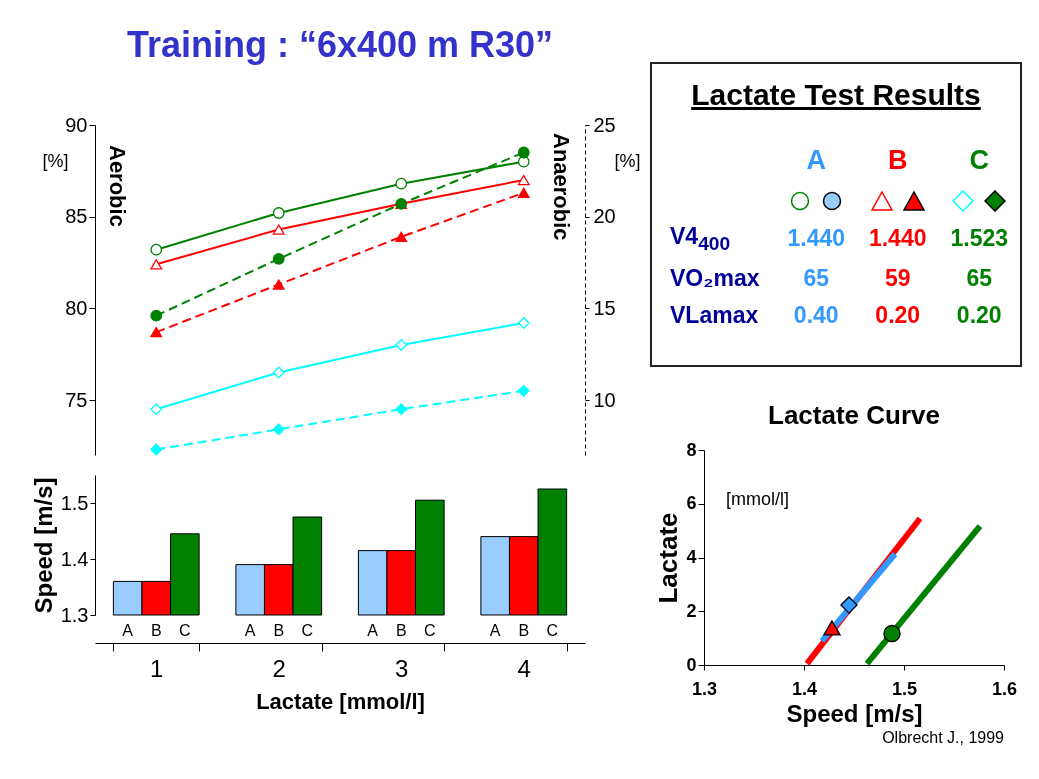 This screenshot has width=1039, height=779. Describe the element at coordinates (74, 558) in the screenshot. I see `y-tick-label: 1.4` at that location.